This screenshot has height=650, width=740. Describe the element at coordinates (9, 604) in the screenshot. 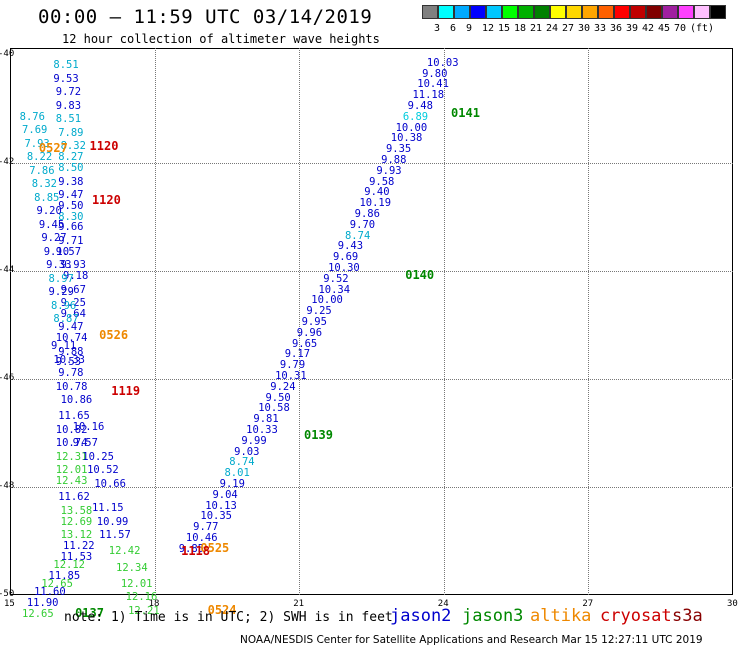

I see `x-tick-label: 15` at that location.